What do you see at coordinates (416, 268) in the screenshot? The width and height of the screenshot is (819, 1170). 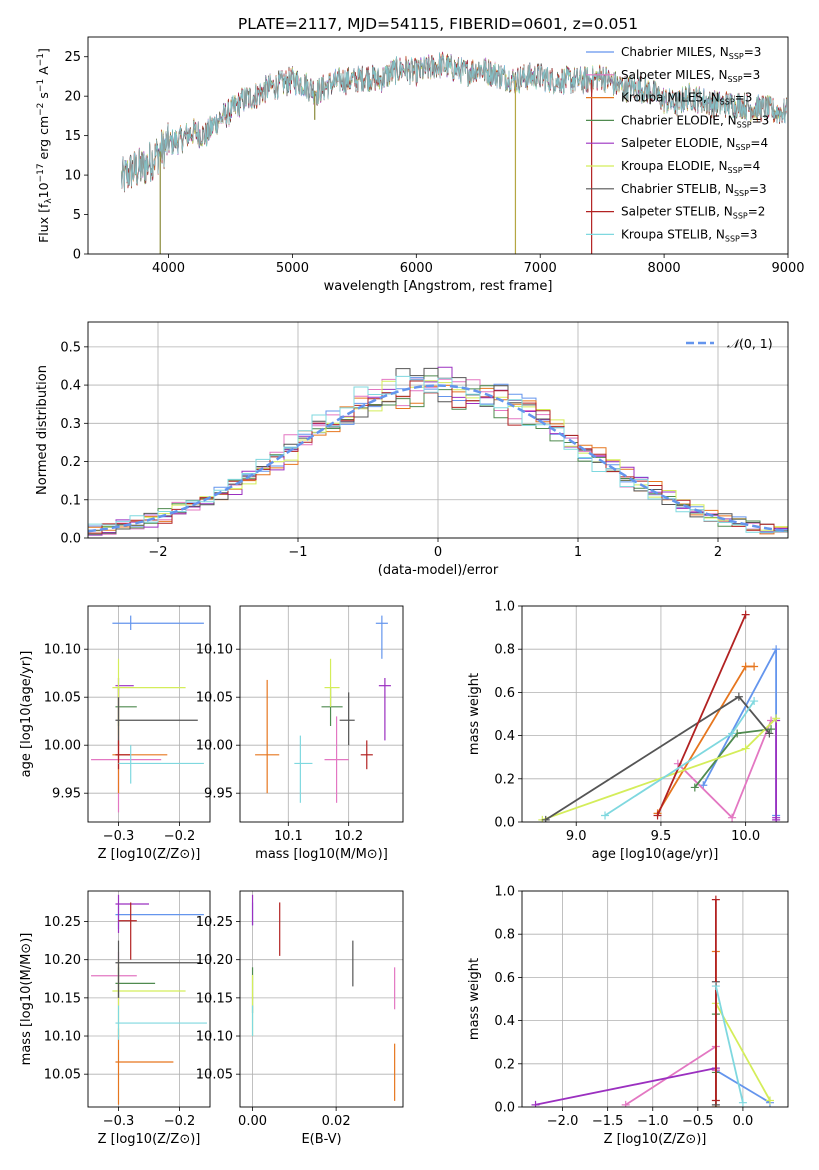 I see `x-tick-label: 6000` at bounding box center [416, 268].